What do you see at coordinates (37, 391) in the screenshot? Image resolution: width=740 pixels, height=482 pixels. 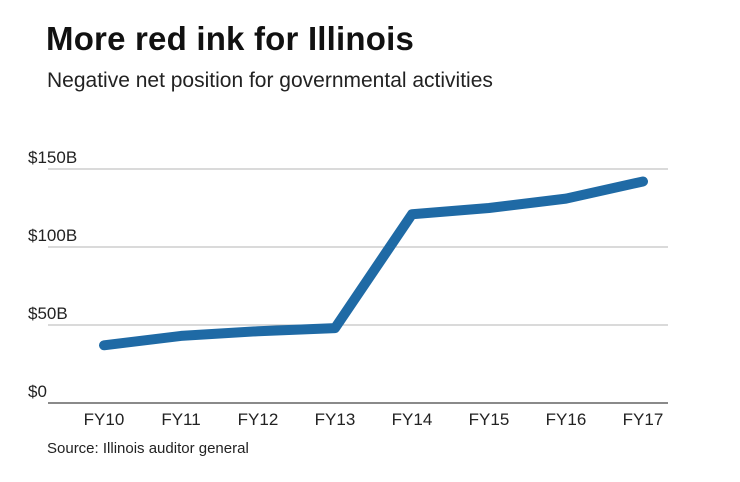 I see `y-tick-label: $0` at bounding box center [37, 391].